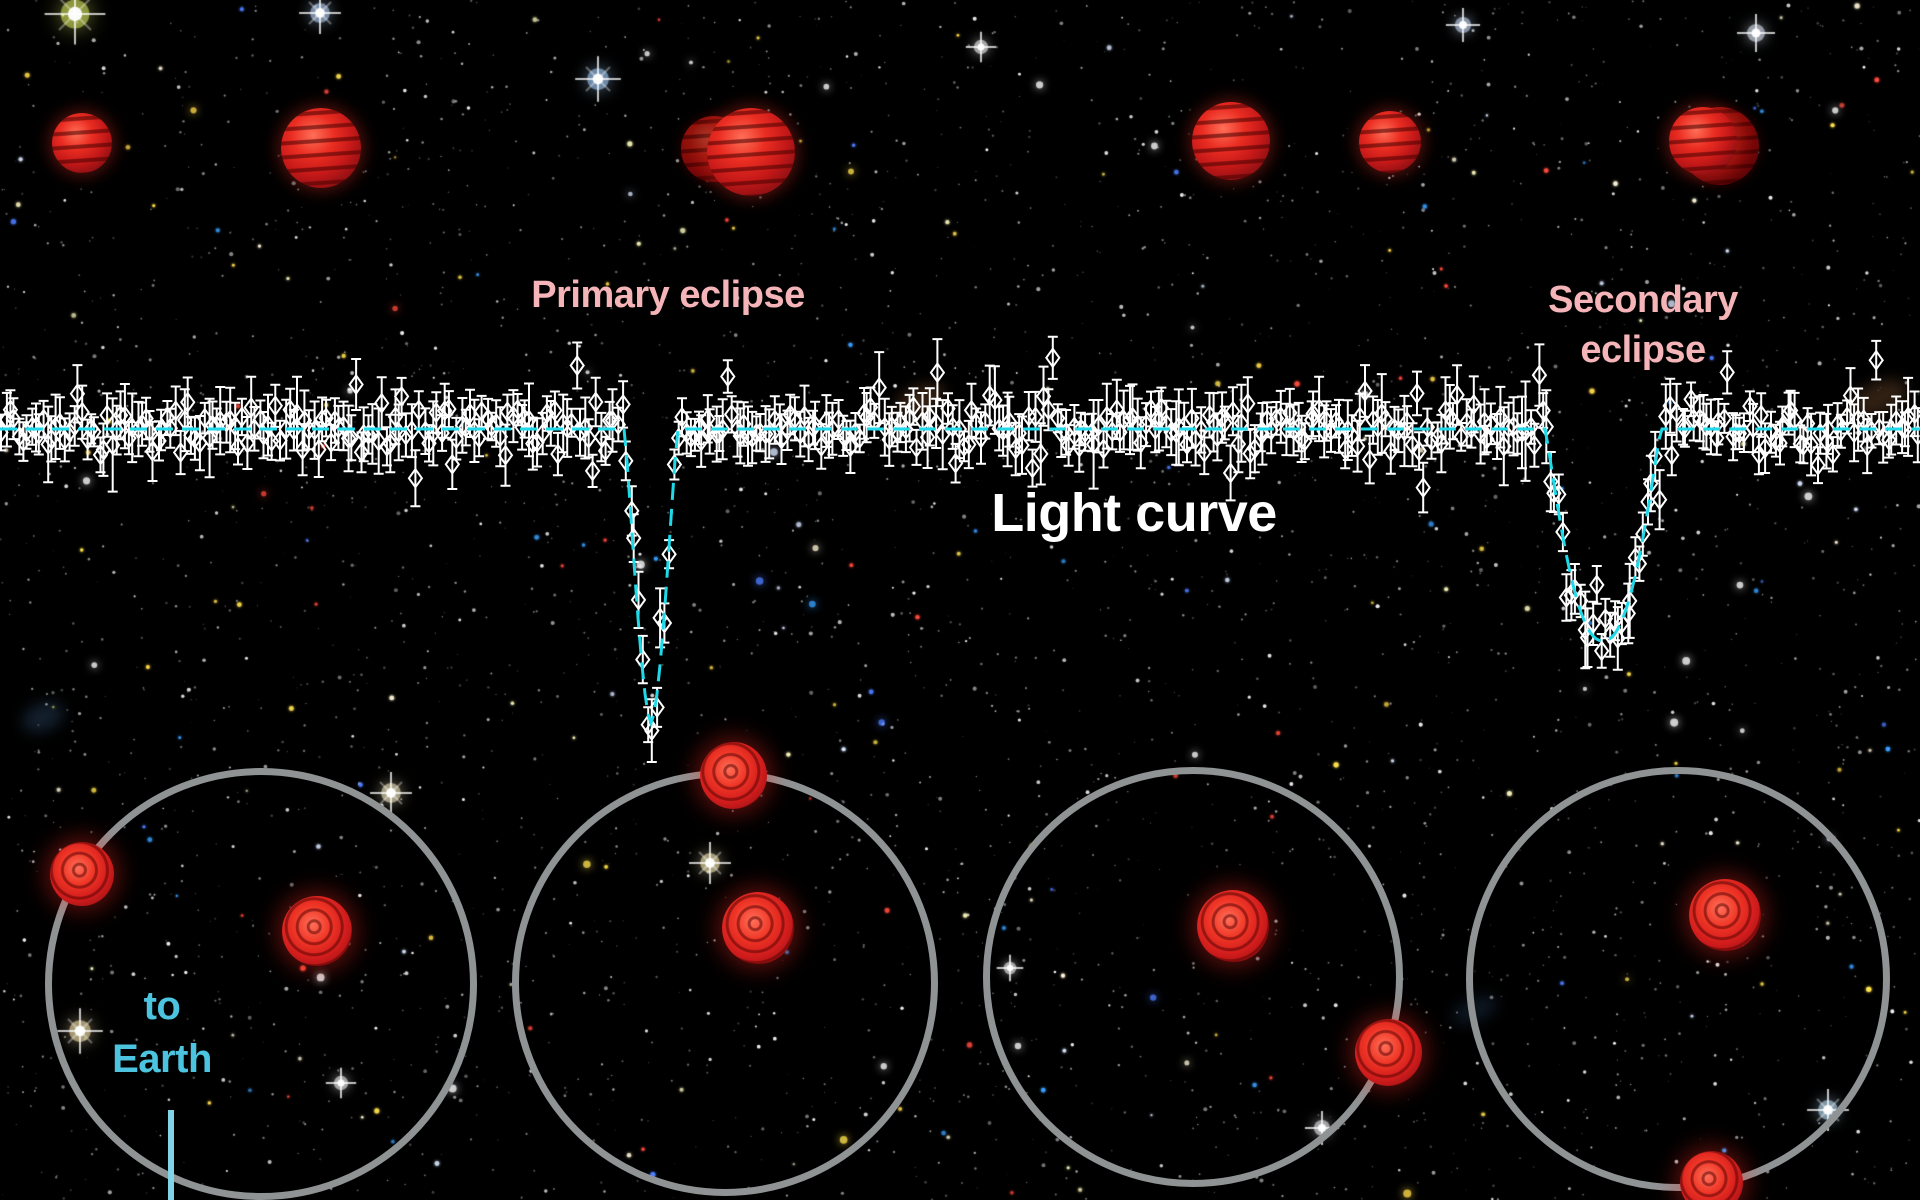  Describe the element at coordinates (668, 295) in the screenshot. I see `label-primary-eclipse: Primary eclipse` at that location.